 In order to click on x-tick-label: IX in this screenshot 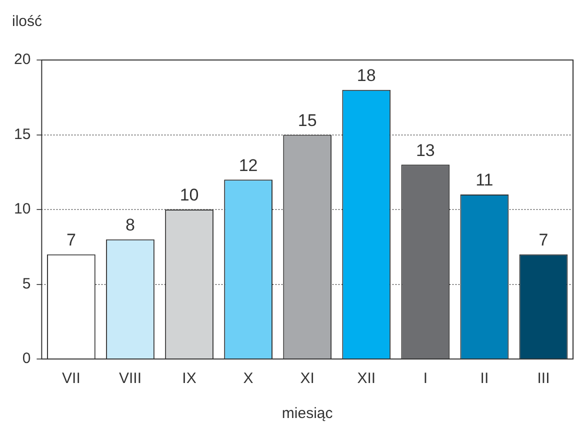, I will do `click(189, 379)`.